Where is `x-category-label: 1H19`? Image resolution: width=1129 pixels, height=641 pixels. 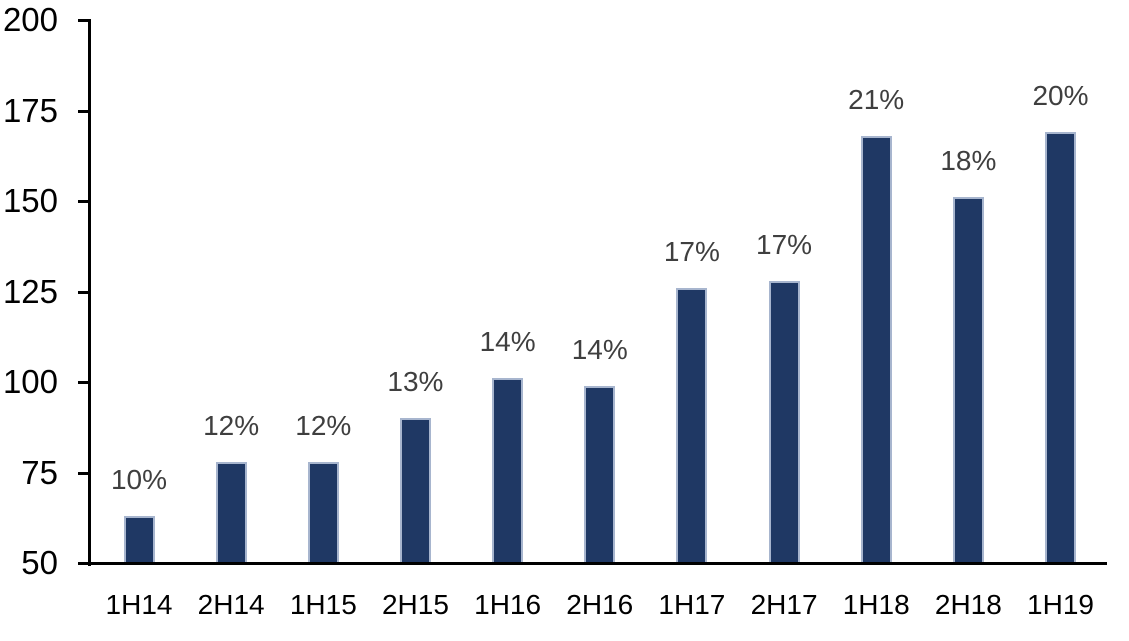 x-category-label: 1H19 is located at coordinates (1060, 604).